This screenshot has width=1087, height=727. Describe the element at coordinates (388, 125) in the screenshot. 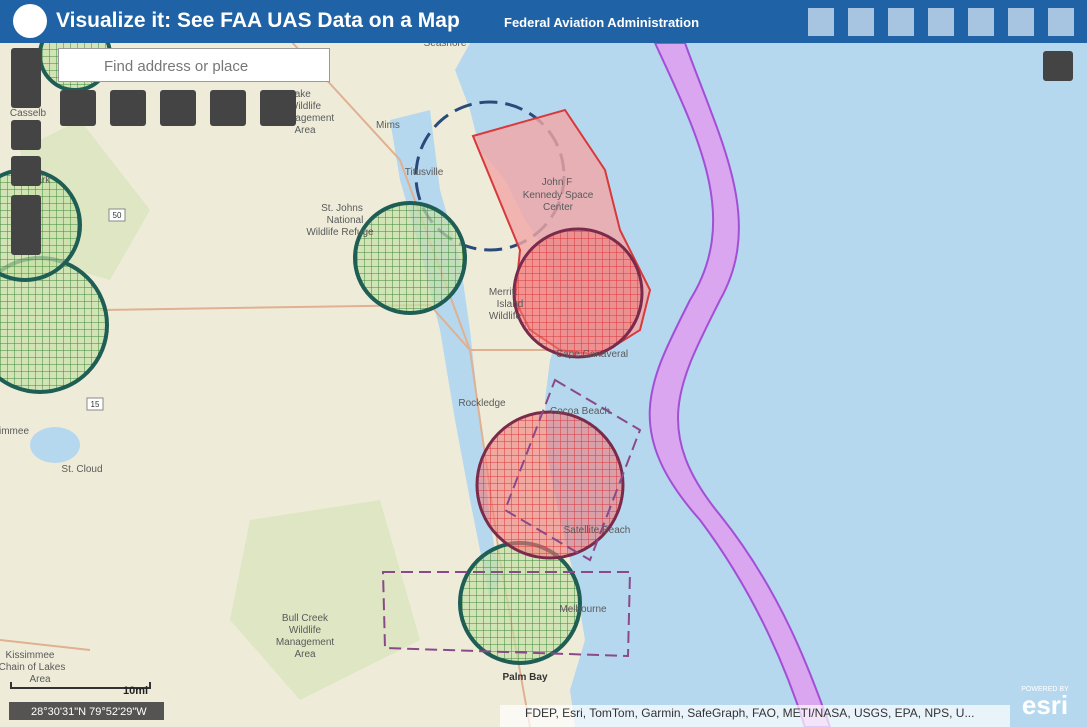

I see `place-label: Mims` at that location.